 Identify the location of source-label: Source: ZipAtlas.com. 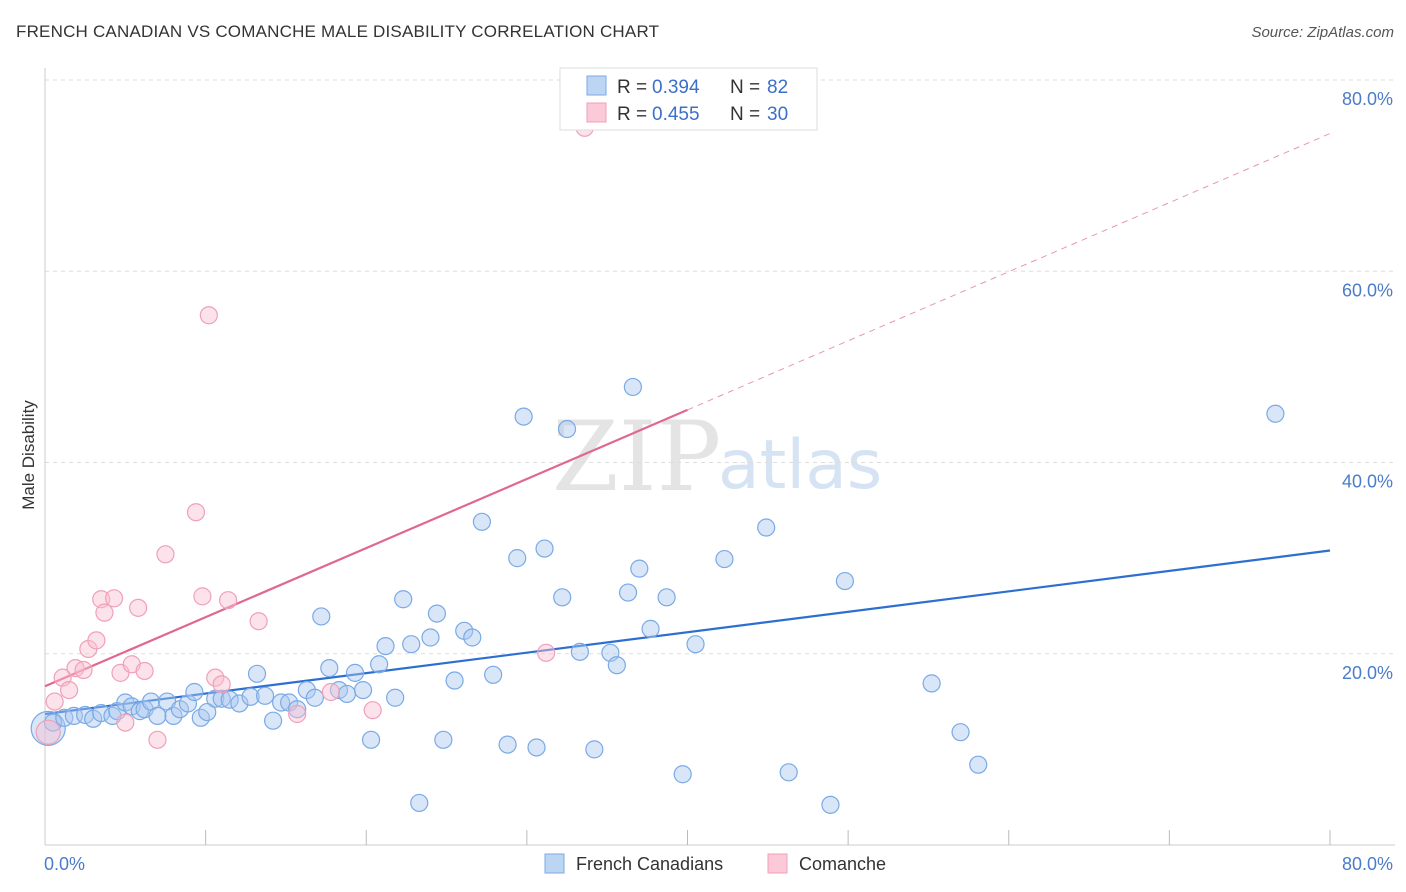
(1322, 32).